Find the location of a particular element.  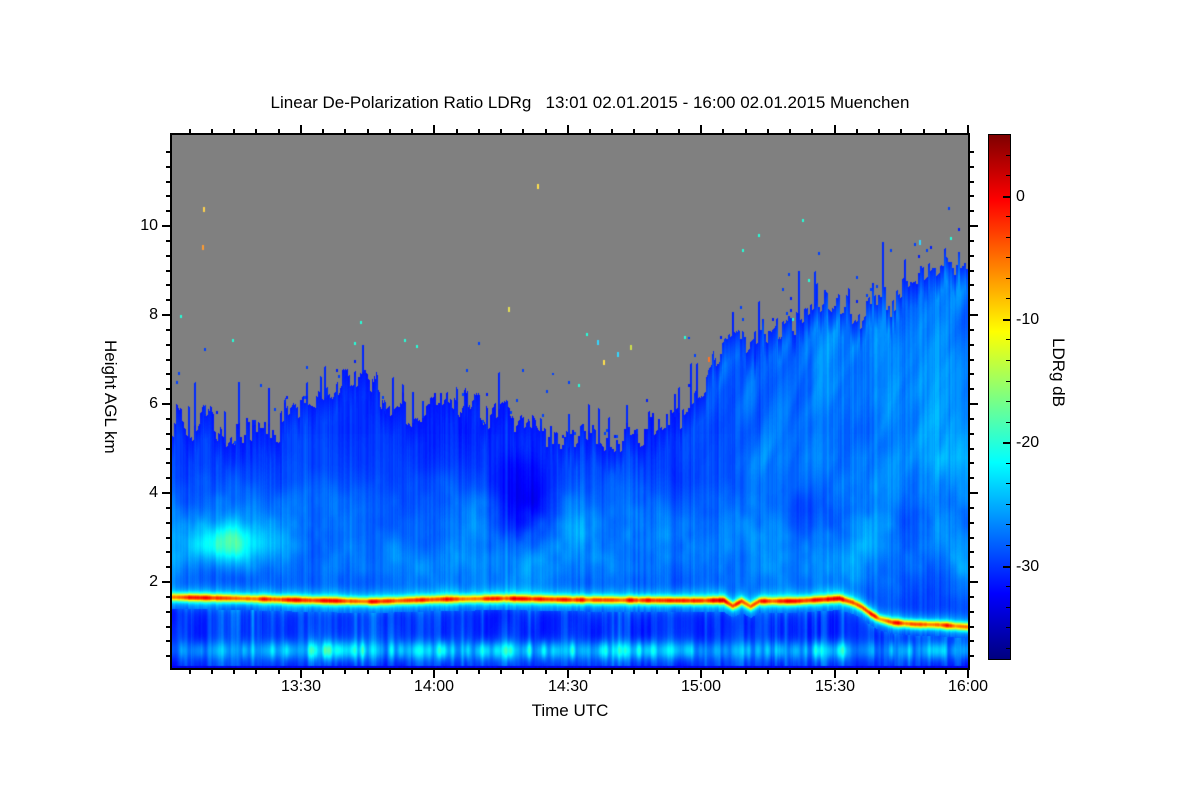

colorbar-label: LDRg dB is located at coordinates (1058, 372).